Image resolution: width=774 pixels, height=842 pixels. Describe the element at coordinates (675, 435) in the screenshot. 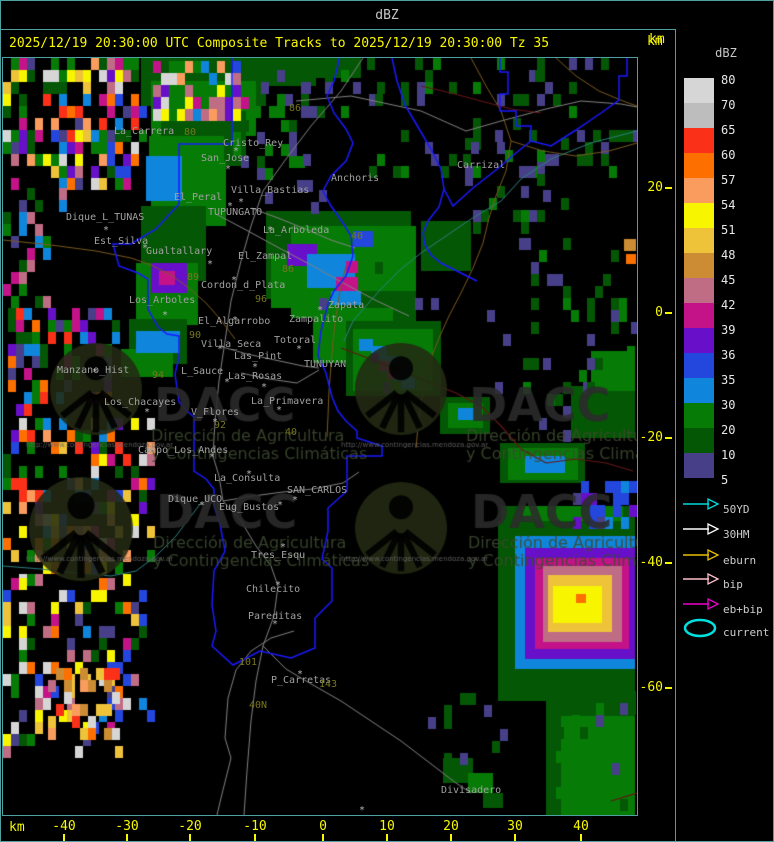

I see `panel-divider` at that location.